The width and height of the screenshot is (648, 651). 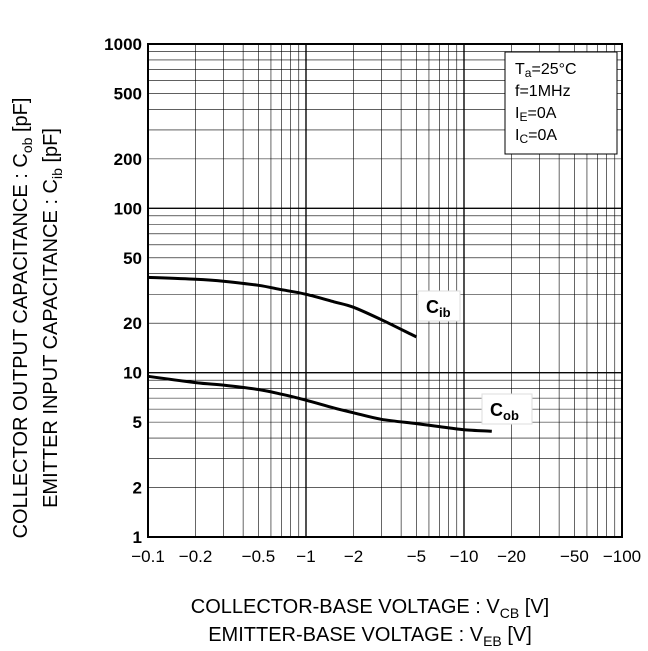 I want to click on y-tick-label: 500, so click(x=128, y=93).